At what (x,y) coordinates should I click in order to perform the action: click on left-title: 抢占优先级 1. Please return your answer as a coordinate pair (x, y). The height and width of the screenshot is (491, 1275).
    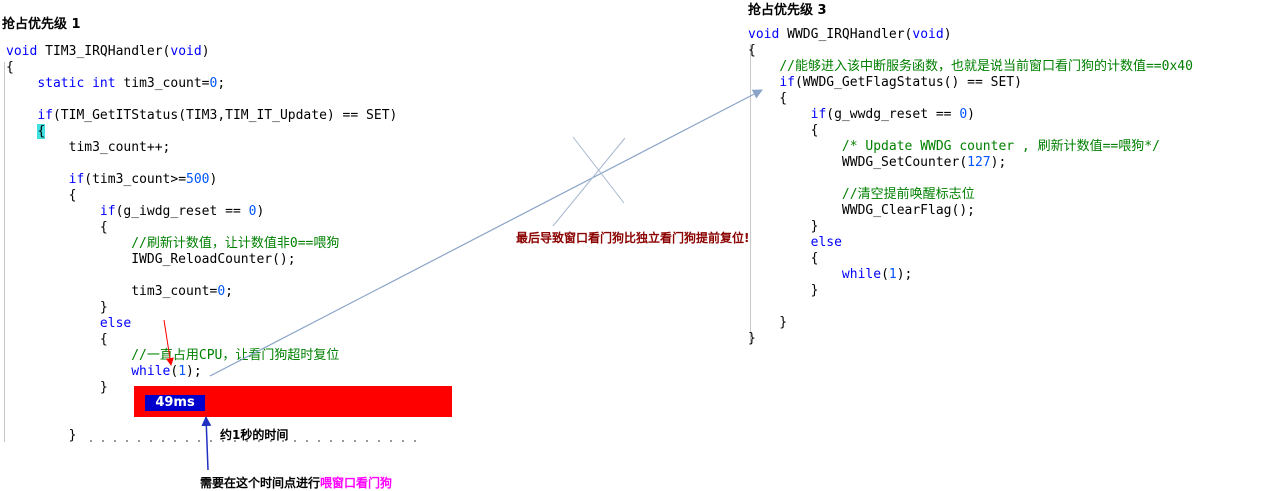
    Looking at the image, I should click on (41, 24).